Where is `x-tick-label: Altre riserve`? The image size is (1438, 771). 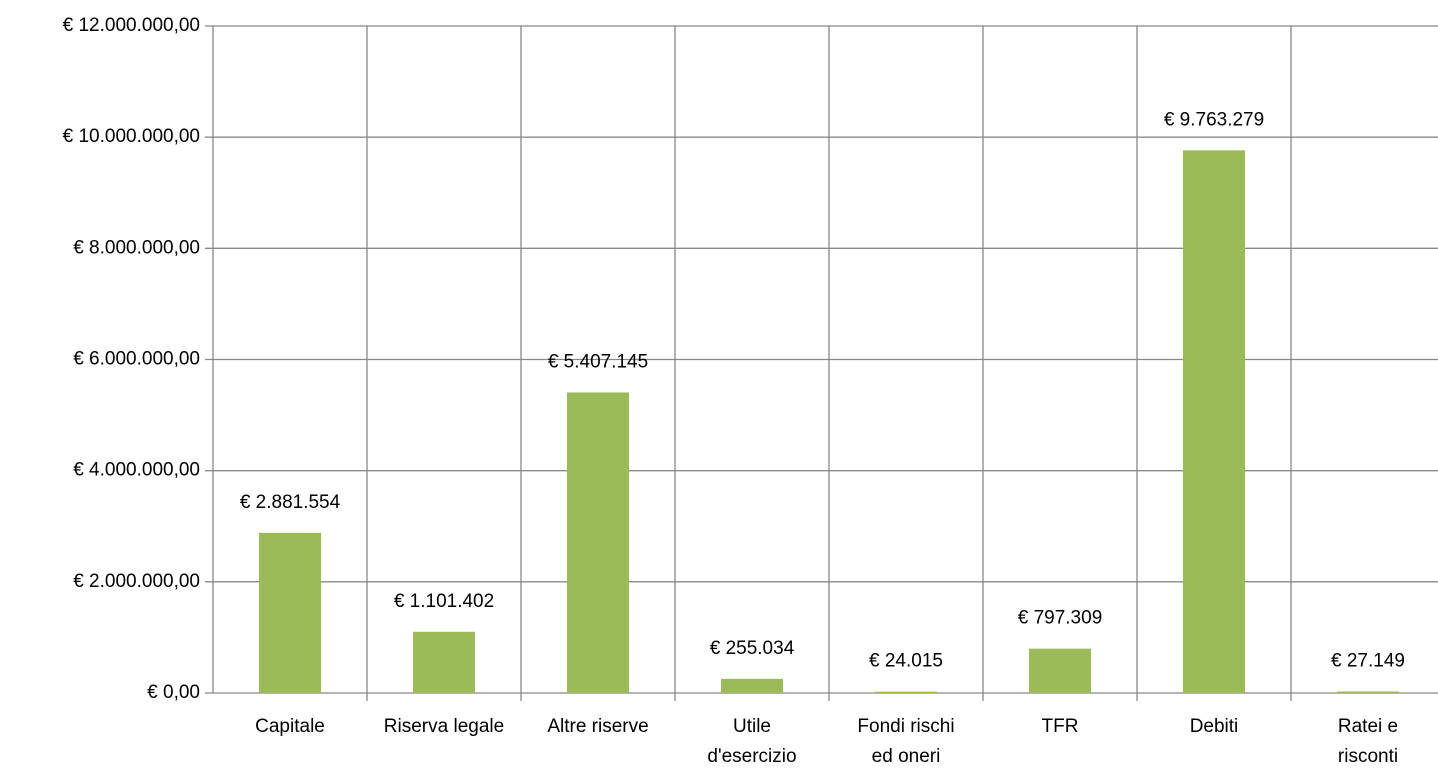 x-tick-label: Altre riserve is located at coordinates (598, 726).